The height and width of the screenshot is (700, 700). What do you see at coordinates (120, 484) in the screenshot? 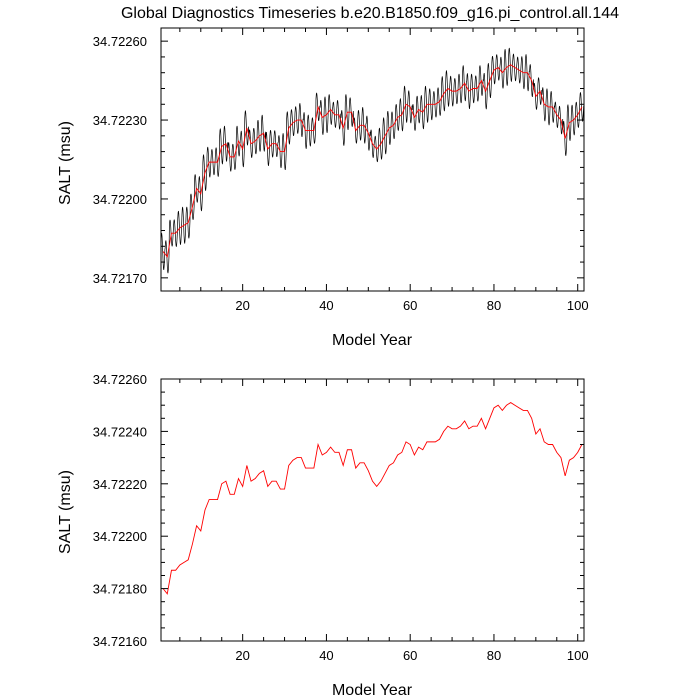
I see `y-tick-label: 34.72220` at bounding box center [120, 484].